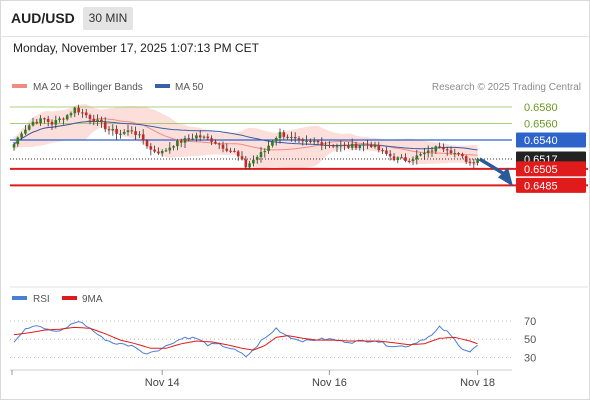 The height and width of the screenshot is (400, 590). Describe the element at coordinates (530, 358) in the screenshot. I see `rsi-tick-label: 30` at that location.